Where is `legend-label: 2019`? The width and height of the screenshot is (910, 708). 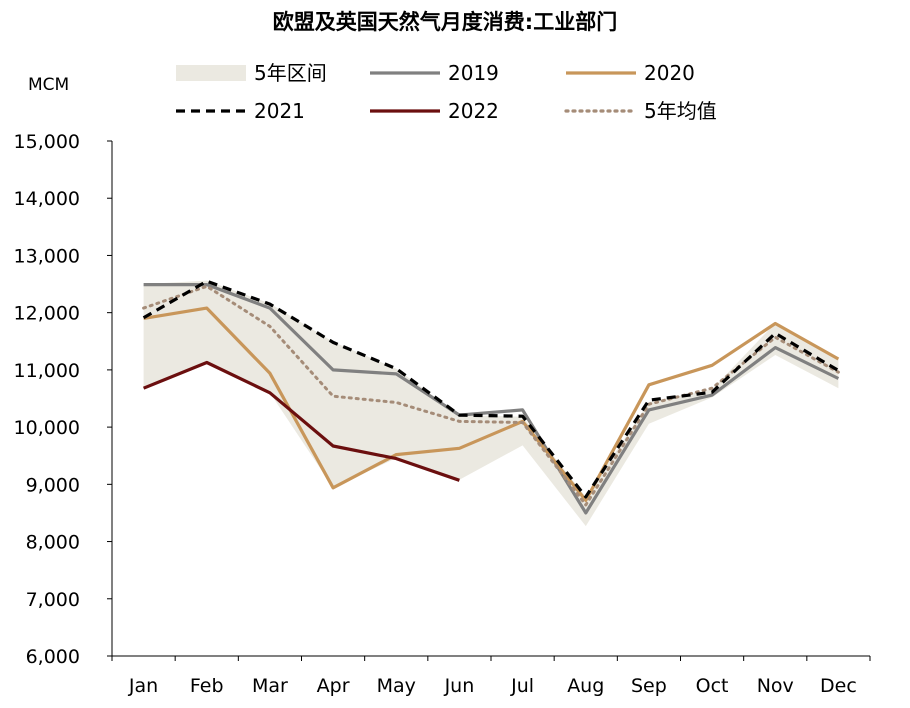
legend-label: 2019 is located at coordinates (473, 73).